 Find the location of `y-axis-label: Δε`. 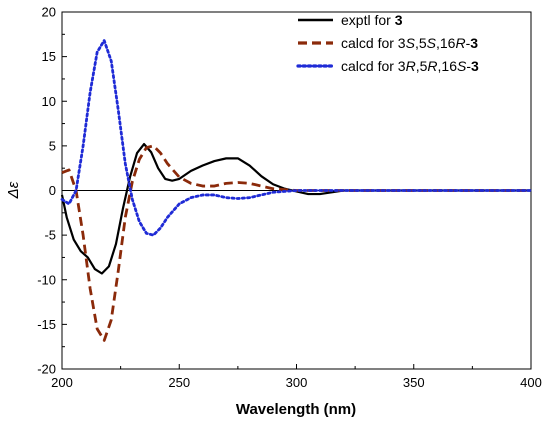

y-axis-label: Δε is located at coordinates (13, 190).